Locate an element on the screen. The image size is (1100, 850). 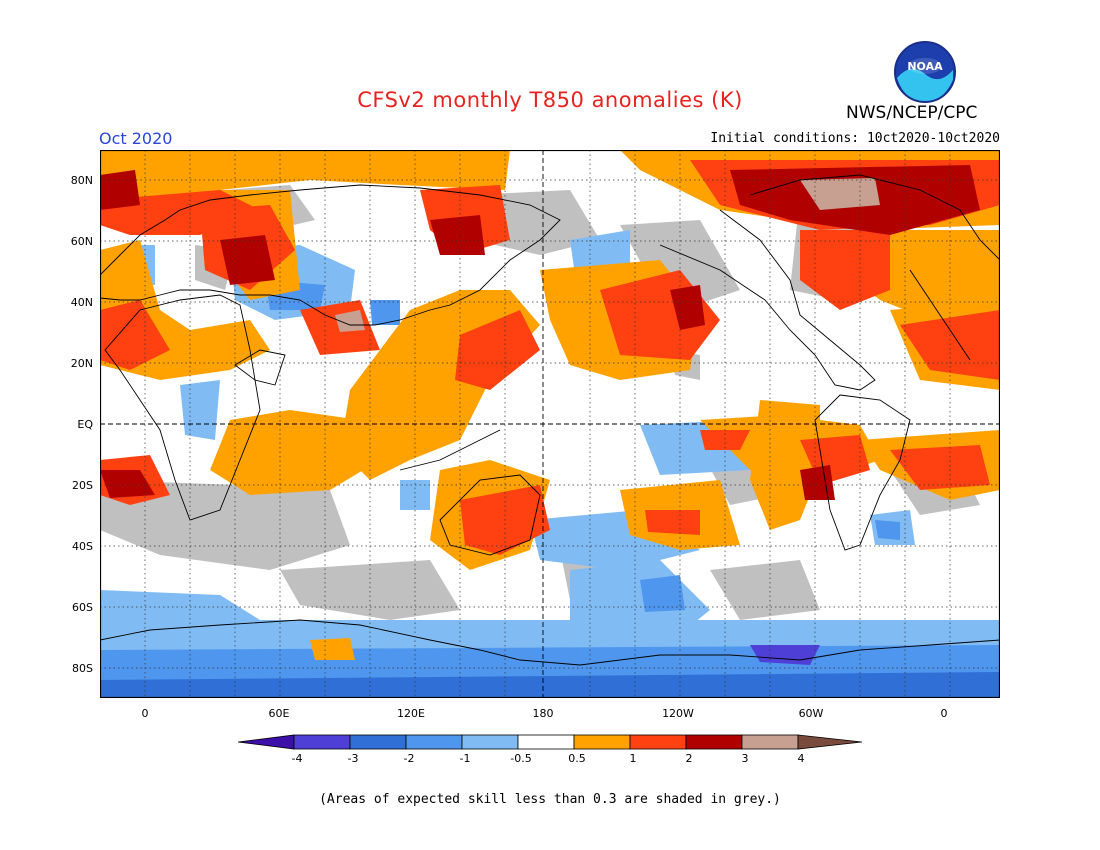
colorbar-label-0-5: 0.5 is located at coordinates (577, 758).